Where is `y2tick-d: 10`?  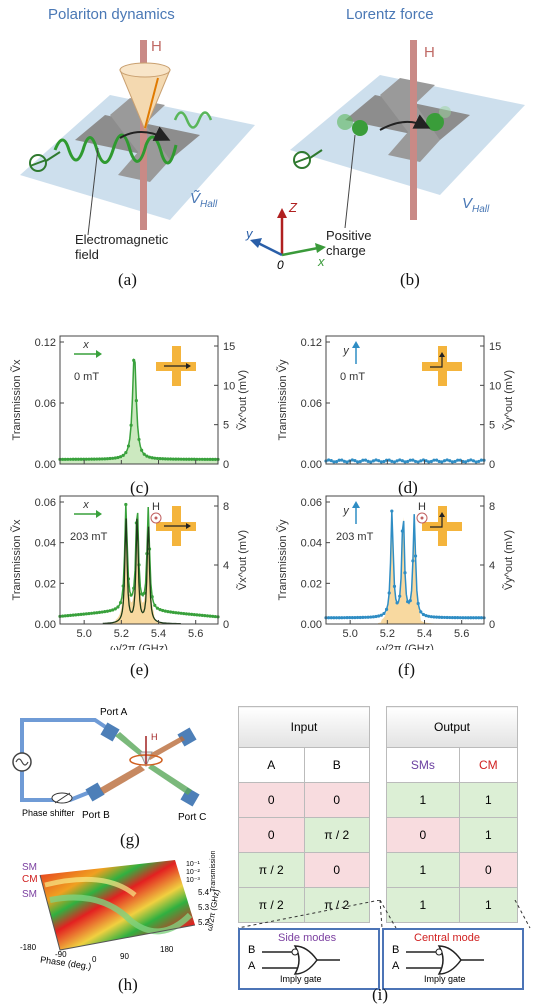 y2tick-d: 10 is located at coordinates (495, 386).